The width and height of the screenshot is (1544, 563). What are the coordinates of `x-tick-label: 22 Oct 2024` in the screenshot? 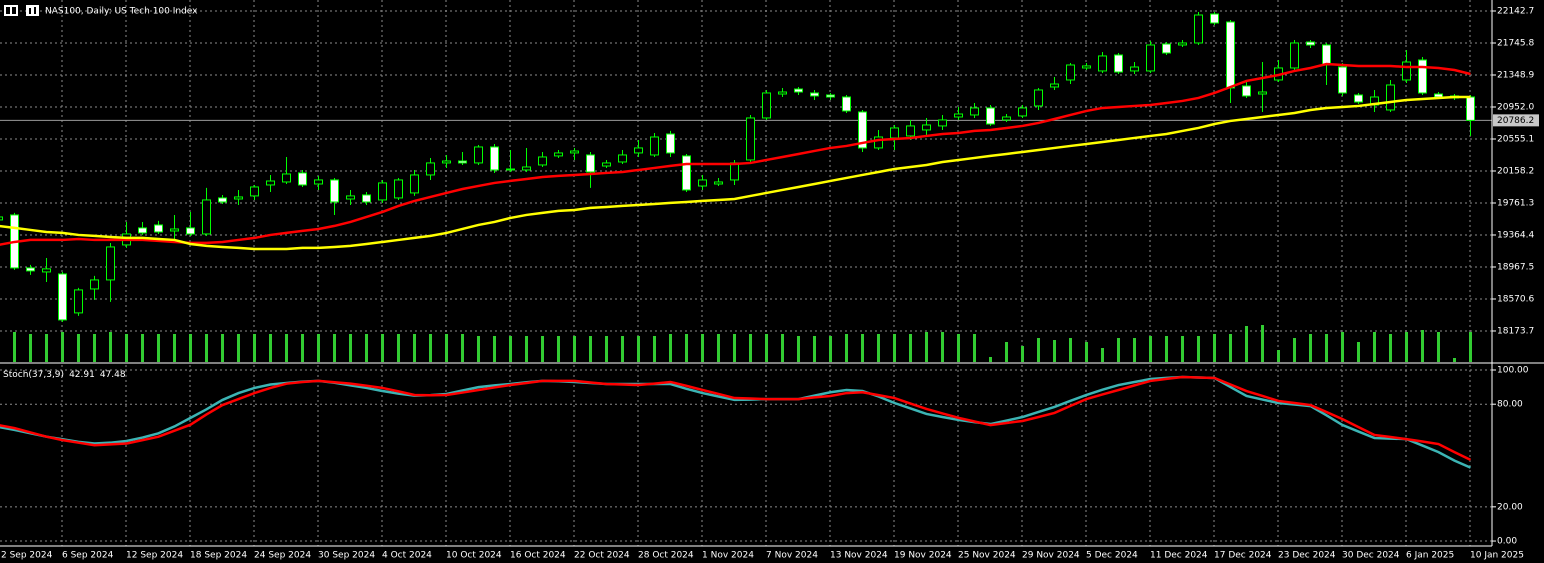 It's located at (602, 556).